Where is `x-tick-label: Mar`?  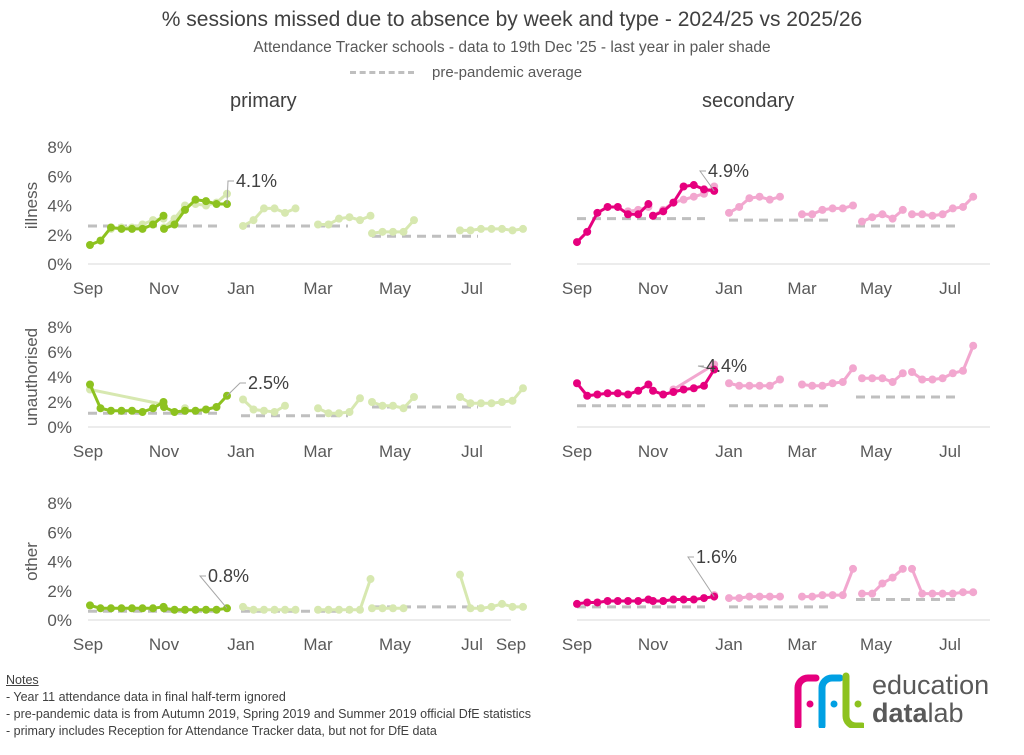
x-tick-label: Mar is located at coordinates (318, 288).